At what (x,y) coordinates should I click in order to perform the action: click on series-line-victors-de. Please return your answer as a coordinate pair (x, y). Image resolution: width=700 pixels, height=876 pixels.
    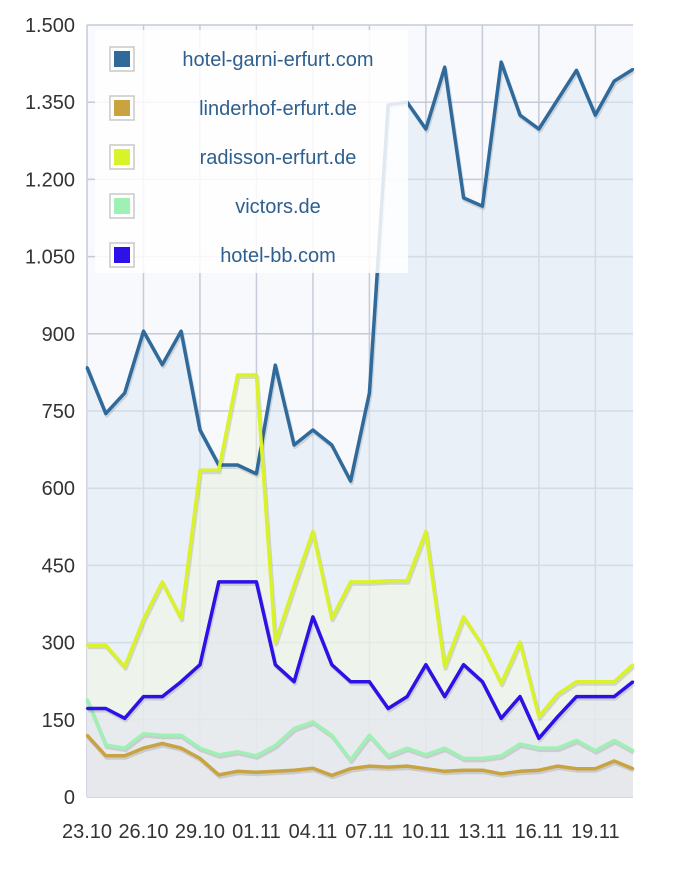
    Looking at the image, I should click on (359, 730).